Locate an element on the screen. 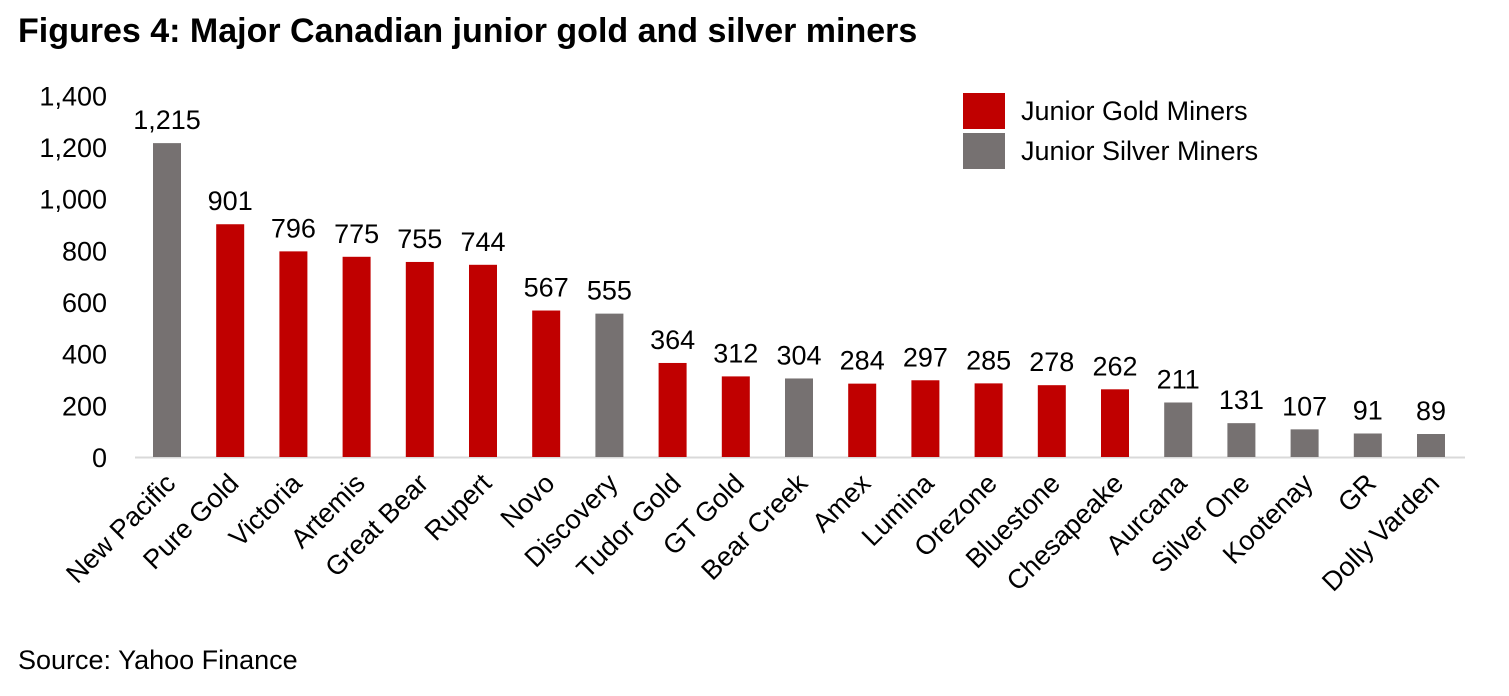 Image resolution: width=1509 pixels, height=696 pixels. bar-orezone is located at coordinates (988, 420).